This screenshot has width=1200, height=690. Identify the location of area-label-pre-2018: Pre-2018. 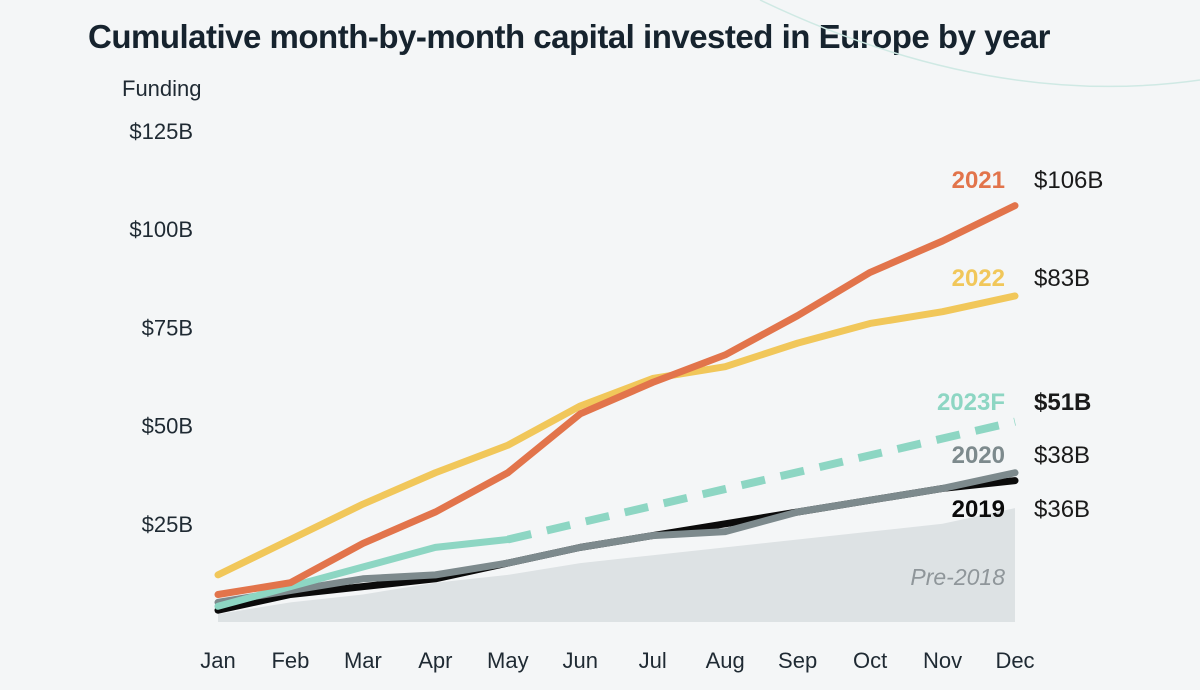
(957, 577).